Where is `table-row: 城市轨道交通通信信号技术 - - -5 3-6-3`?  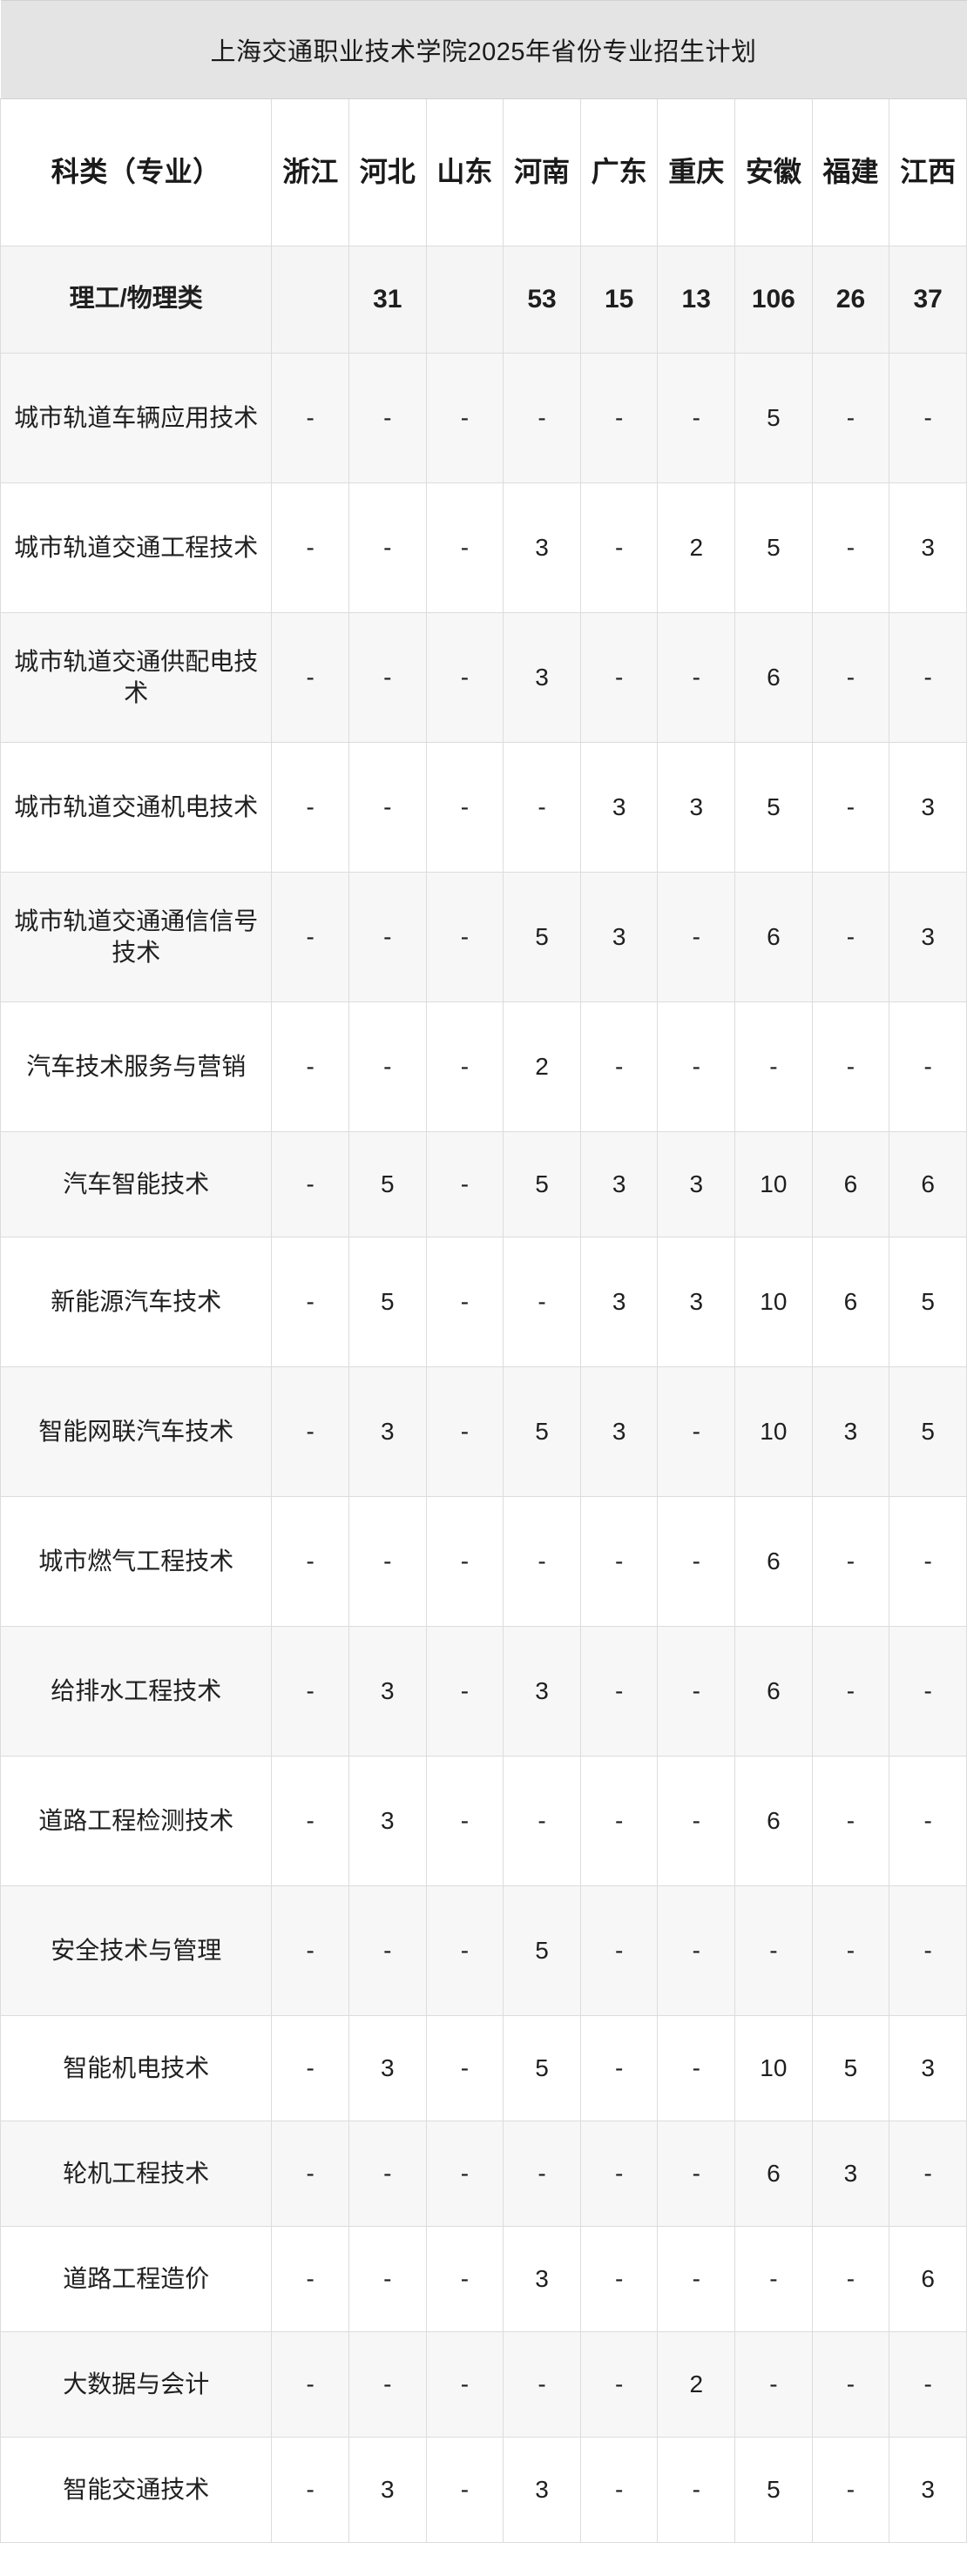
table-row: 城市轨道交通通信信号技术 - - -5 3-6-3 is located at coordinates (483, 937).